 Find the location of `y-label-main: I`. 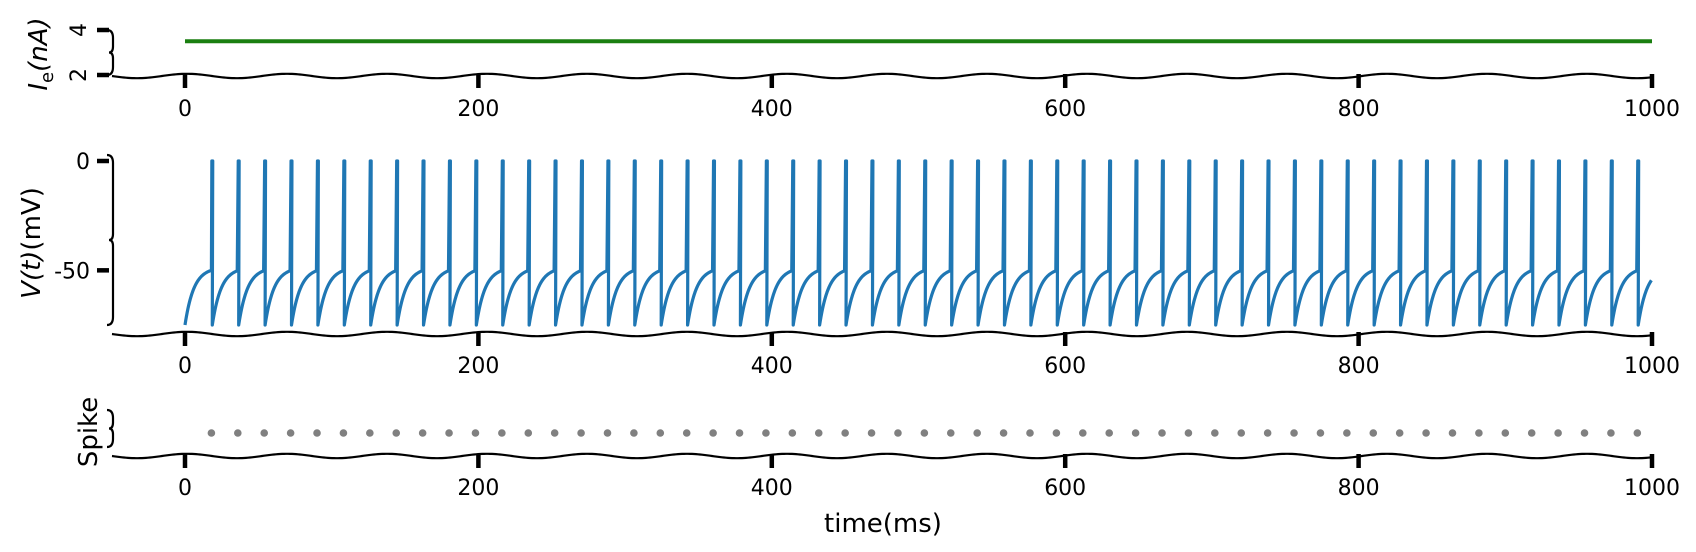

y-label-main: I is located at coordinates (39, 87).